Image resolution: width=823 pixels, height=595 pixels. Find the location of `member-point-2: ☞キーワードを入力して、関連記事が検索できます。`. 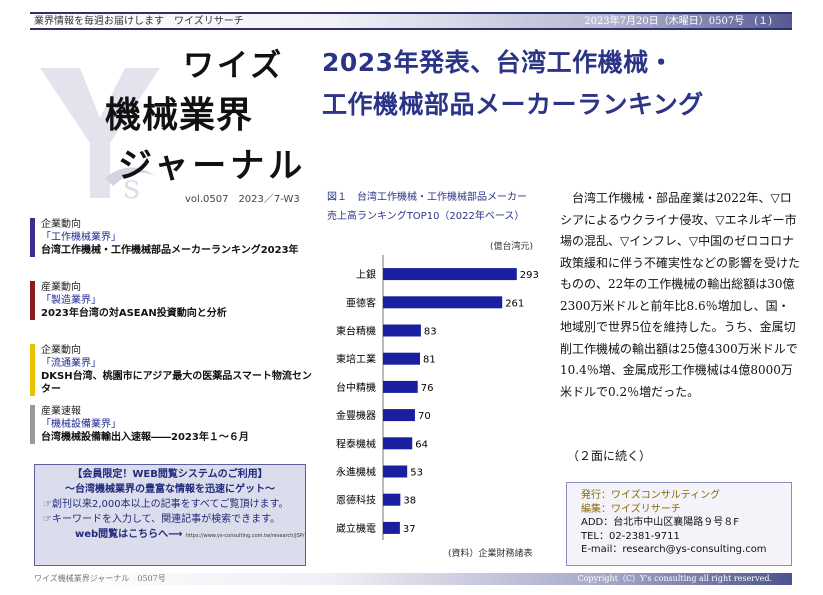

member-point-2: ☞キーワードを入力して、関連記事が検索できます。 is located at coordinates (162, 519).